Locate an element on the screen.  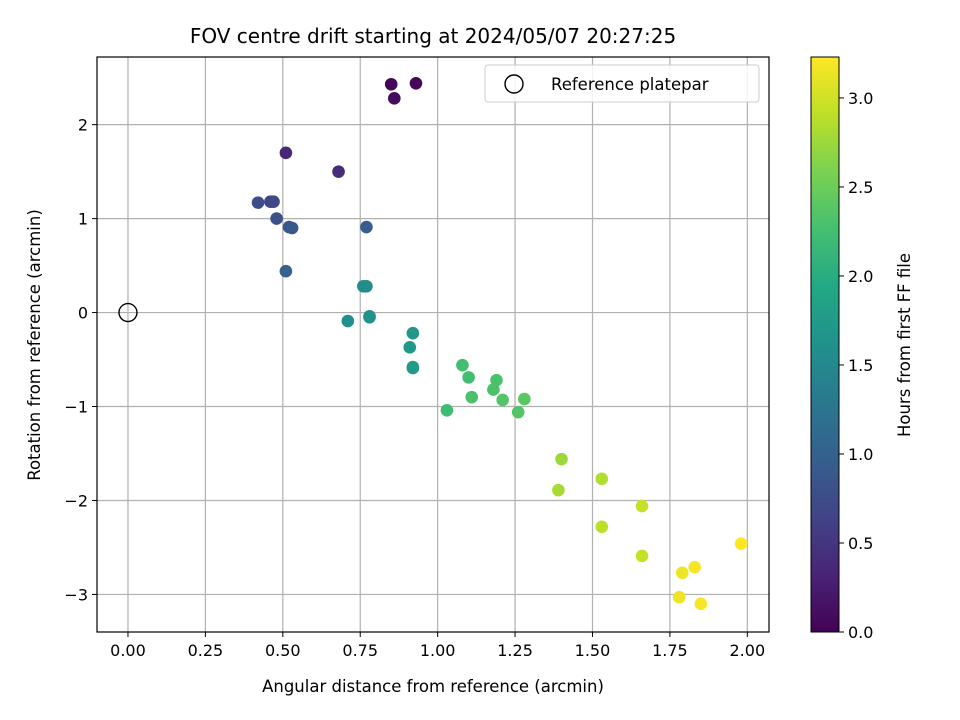
x-axis-label: Angular distance from reference (arcmin) is located at coordinates (433, 686).